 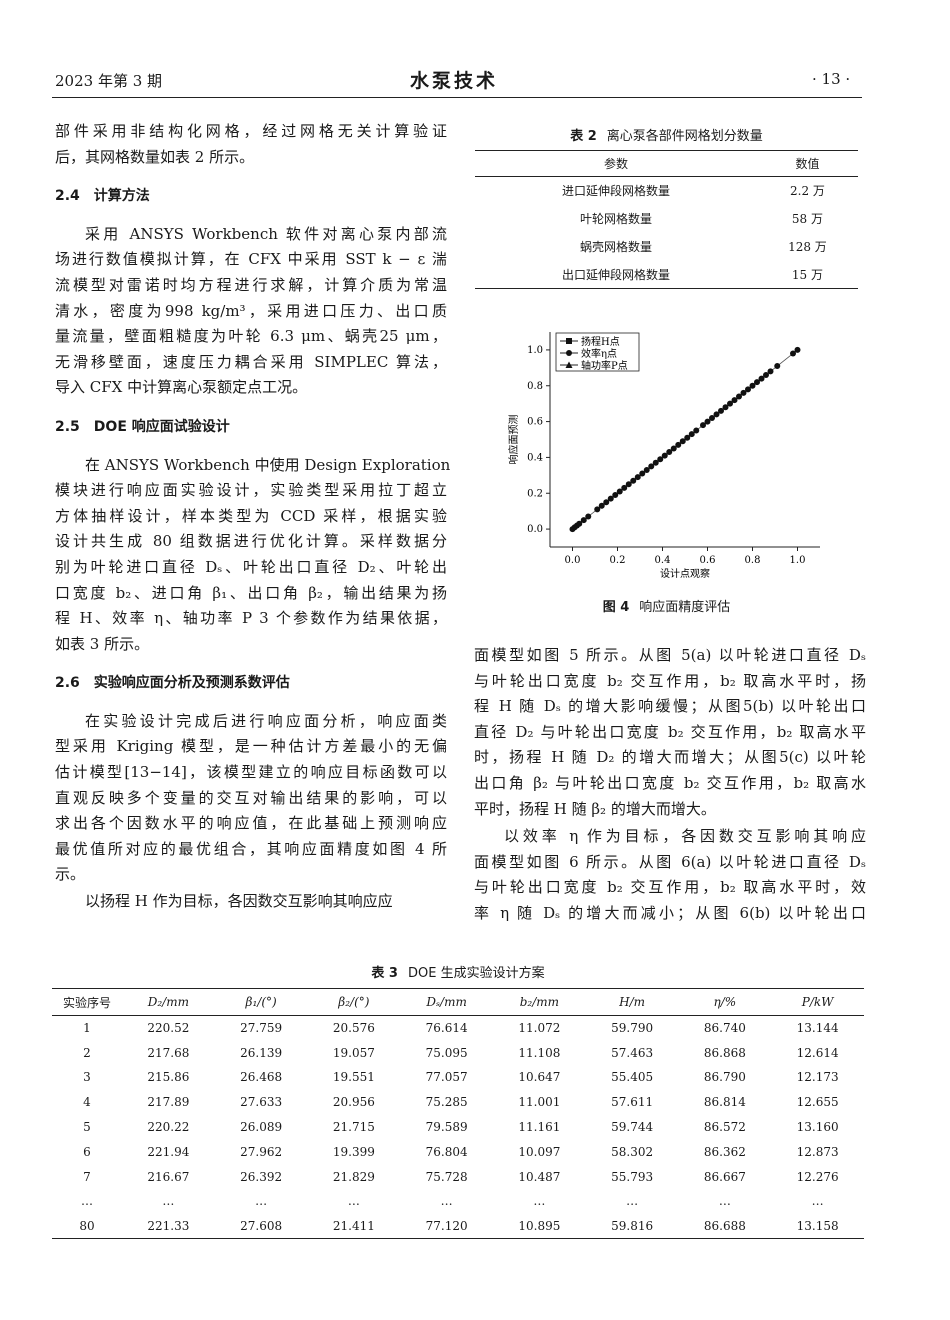 I want to click on text-line: 后，其网格数量如表 2 所示。, so click(x=155, y=156).